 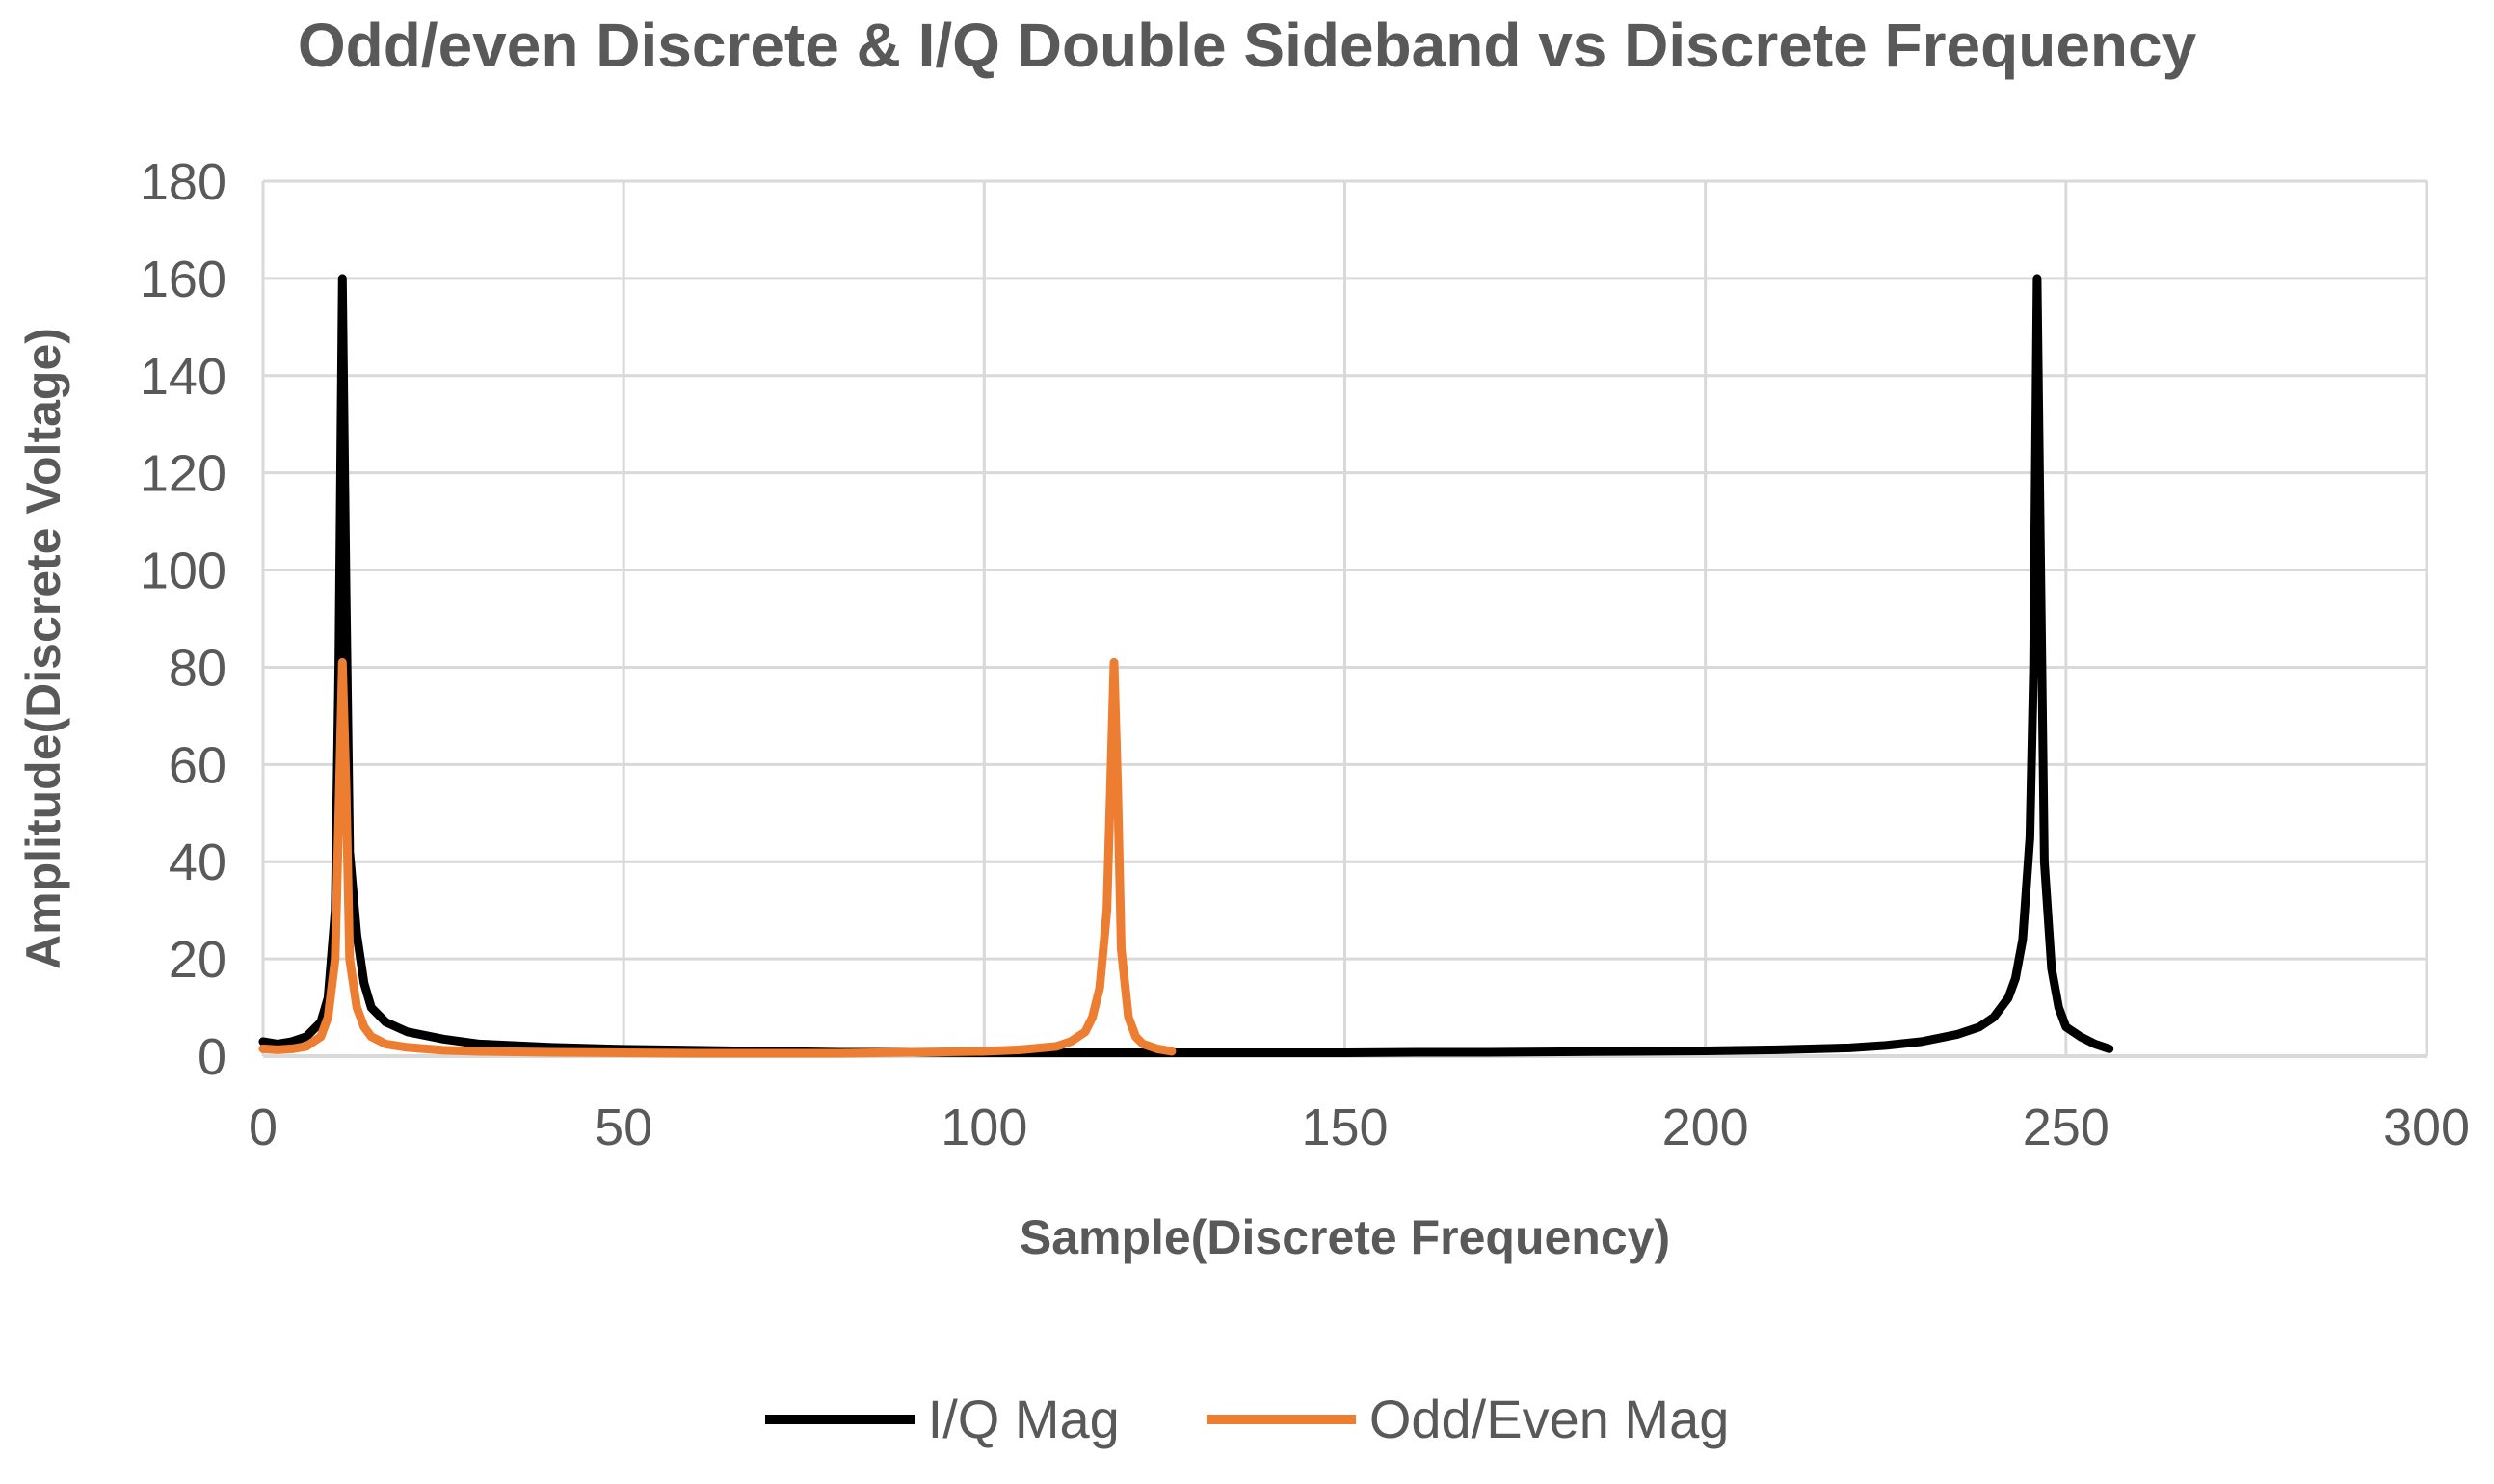 I want to click on x-tick-label: 250, so click(x=2066, y=1127).